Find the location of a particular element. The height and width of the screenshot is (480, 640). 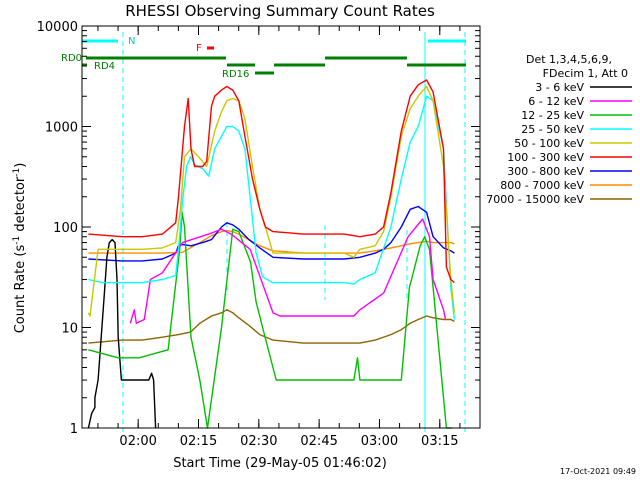

annotation-n: N is located at coordinates (131, 41).